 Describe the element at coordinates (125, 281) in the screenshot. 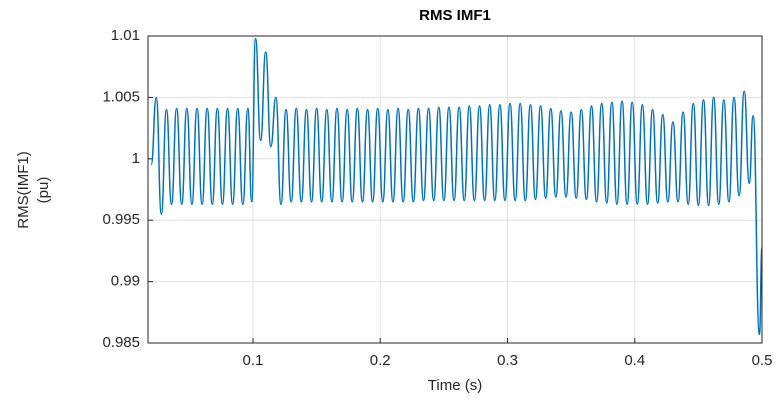

I see `y-tick-label: 0.99` at that location.